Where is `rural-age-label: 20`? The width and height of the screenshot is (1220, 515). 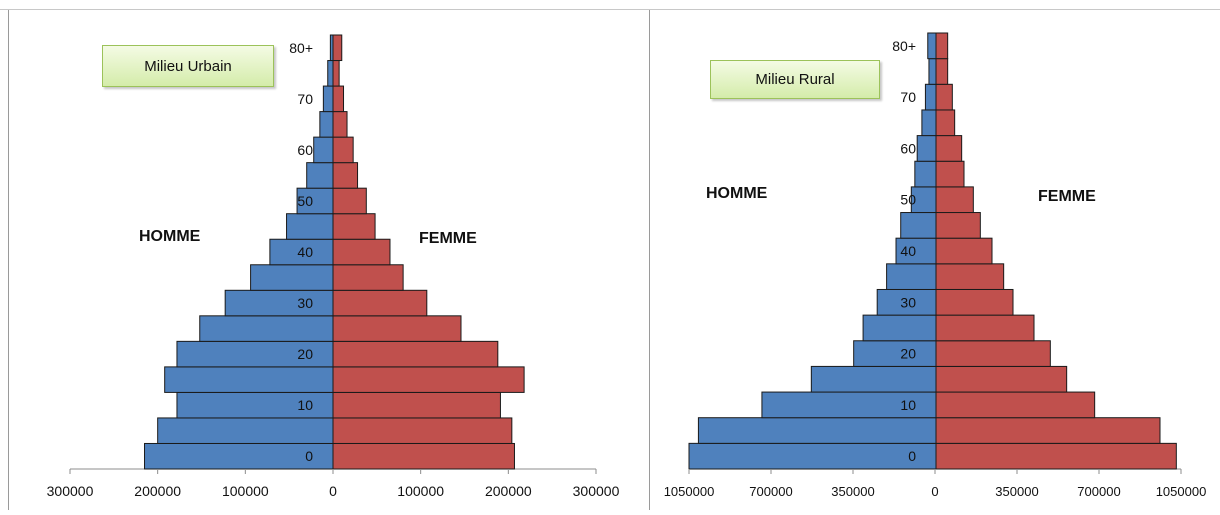 rural-age-label: 20 is located at coordinates (908, 354).